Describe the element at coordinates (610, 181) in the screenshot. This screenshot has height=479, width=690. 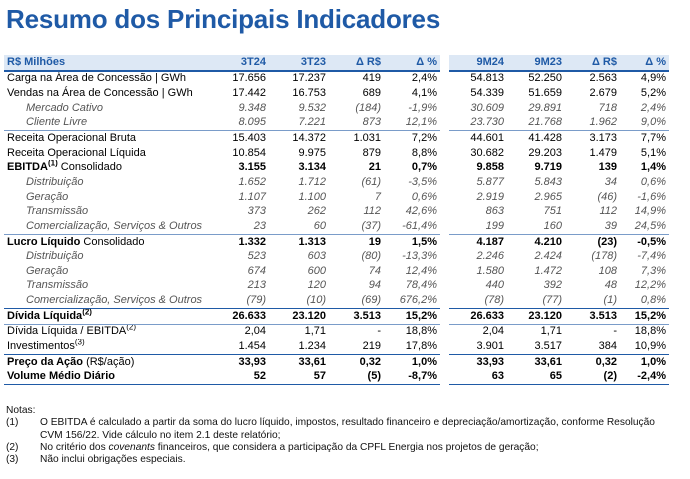
I see `table-cell: 34` at that location.